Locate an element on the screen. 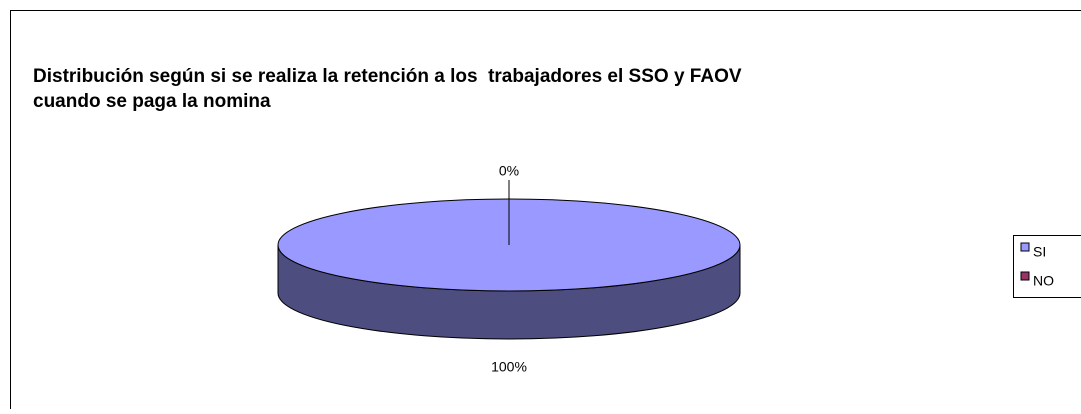 This screenshot has height=414, width=1081. data-label: 100% is located at coordinates (509, 367).